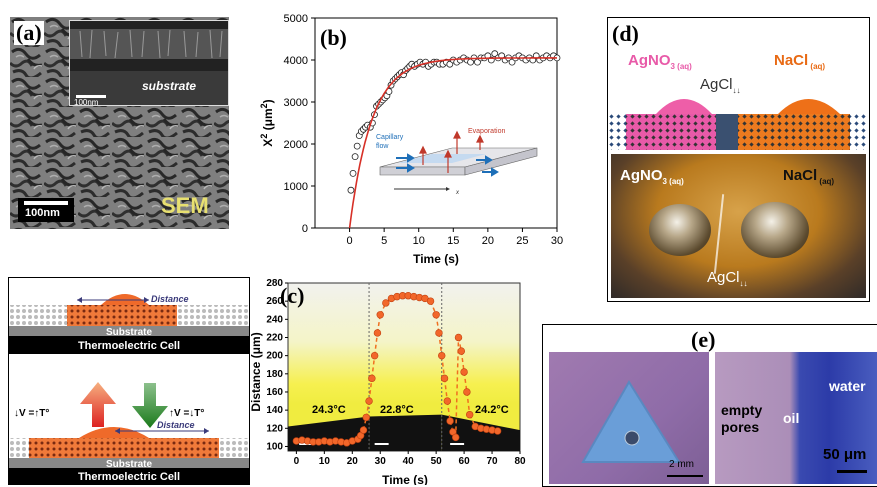  Describe the element at coordinates (465, 461) in the screenshot. I see `x-tick-label: 60` at that location.